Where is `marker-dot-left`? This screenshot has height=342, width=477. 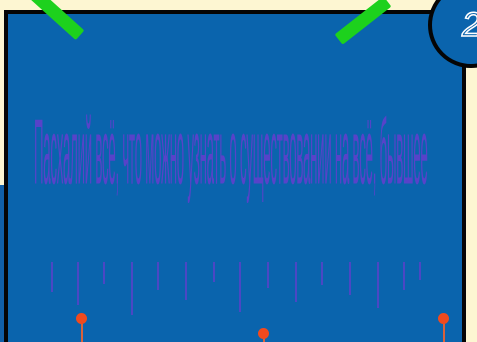
marker-dot-left is located at coordinates (81, 318).